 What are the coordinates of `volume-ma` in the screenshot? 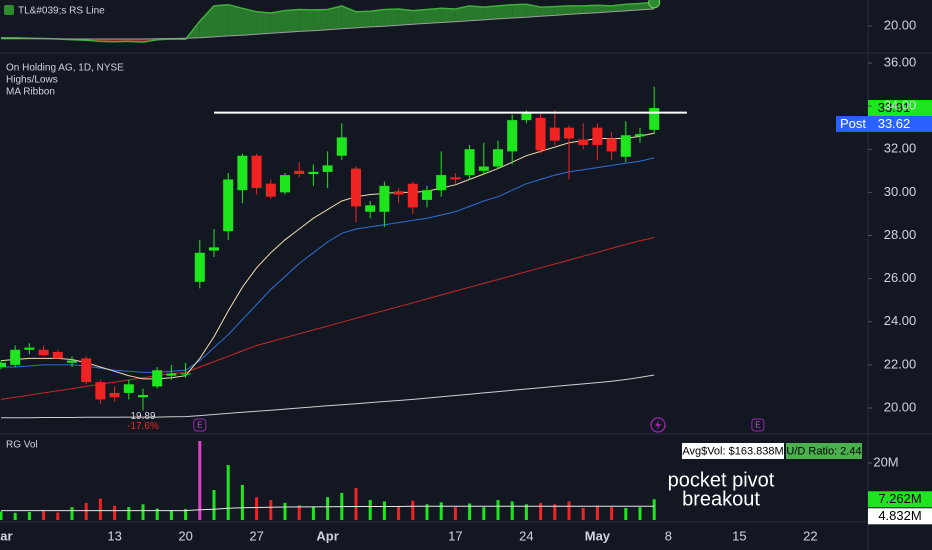 It's located at (328, 508).